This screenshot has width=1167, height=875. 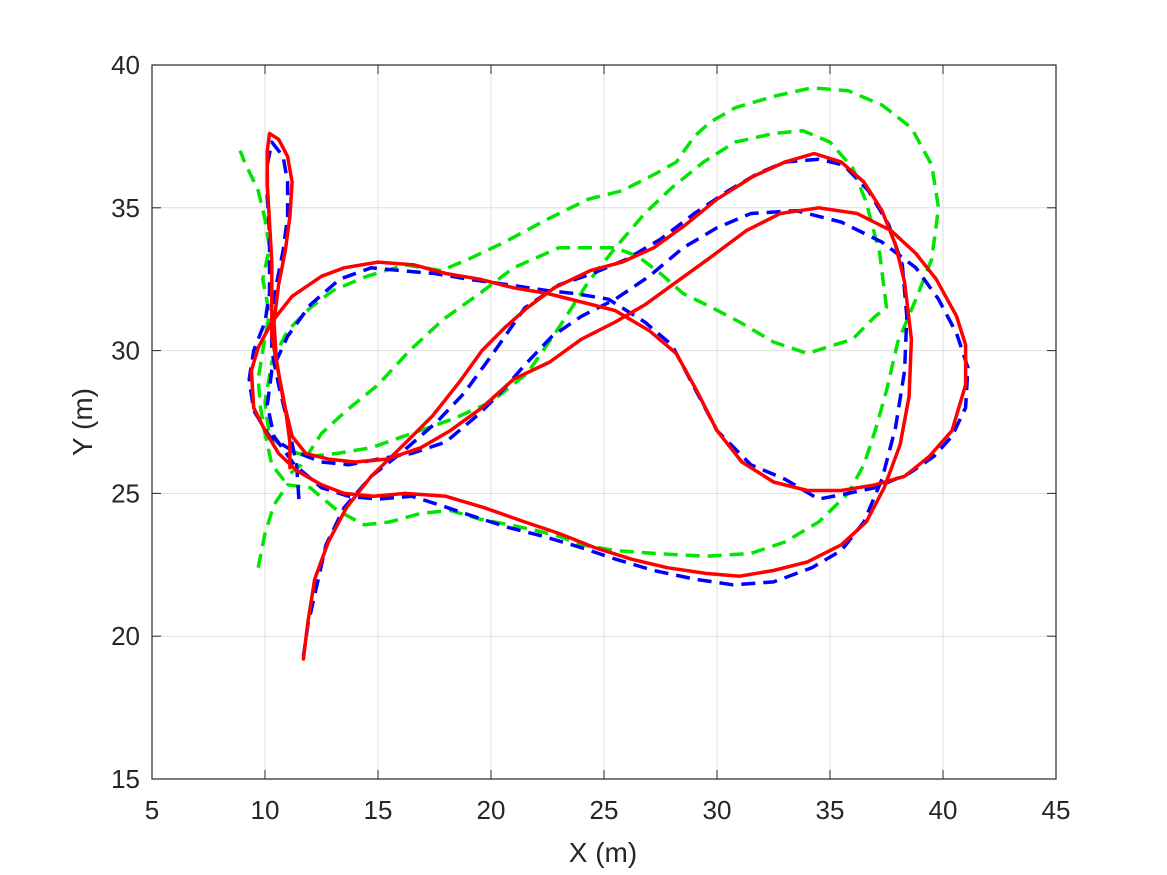 I want to click on x-tick-labels: 5 10 15 20 25 30 35 40 45, so click(x=608, y=810).